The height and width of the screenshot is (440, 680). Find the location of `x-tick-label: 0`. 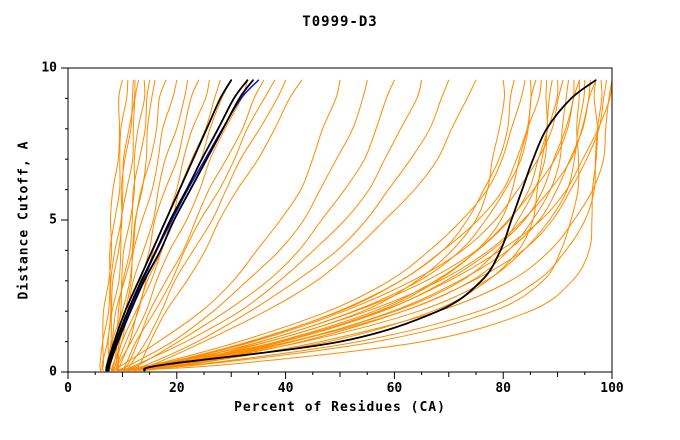

x-tick-label: 0 is located at coordinates (68, 388).